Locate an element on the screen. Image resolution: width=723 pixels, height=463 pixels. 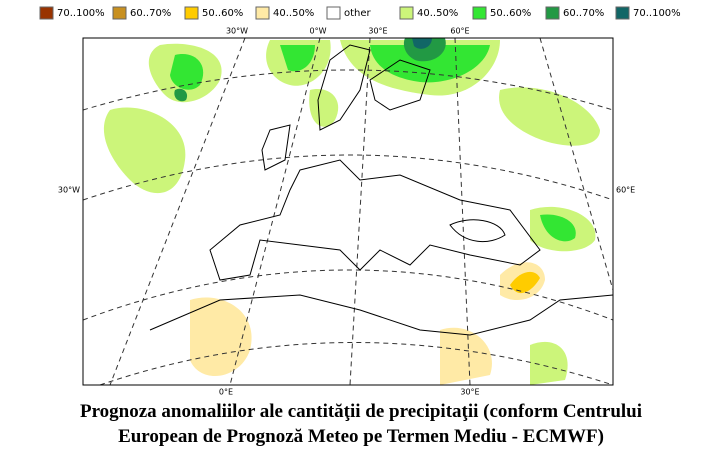
coordinate-label: 0°E is located at coordinates (226, 392).